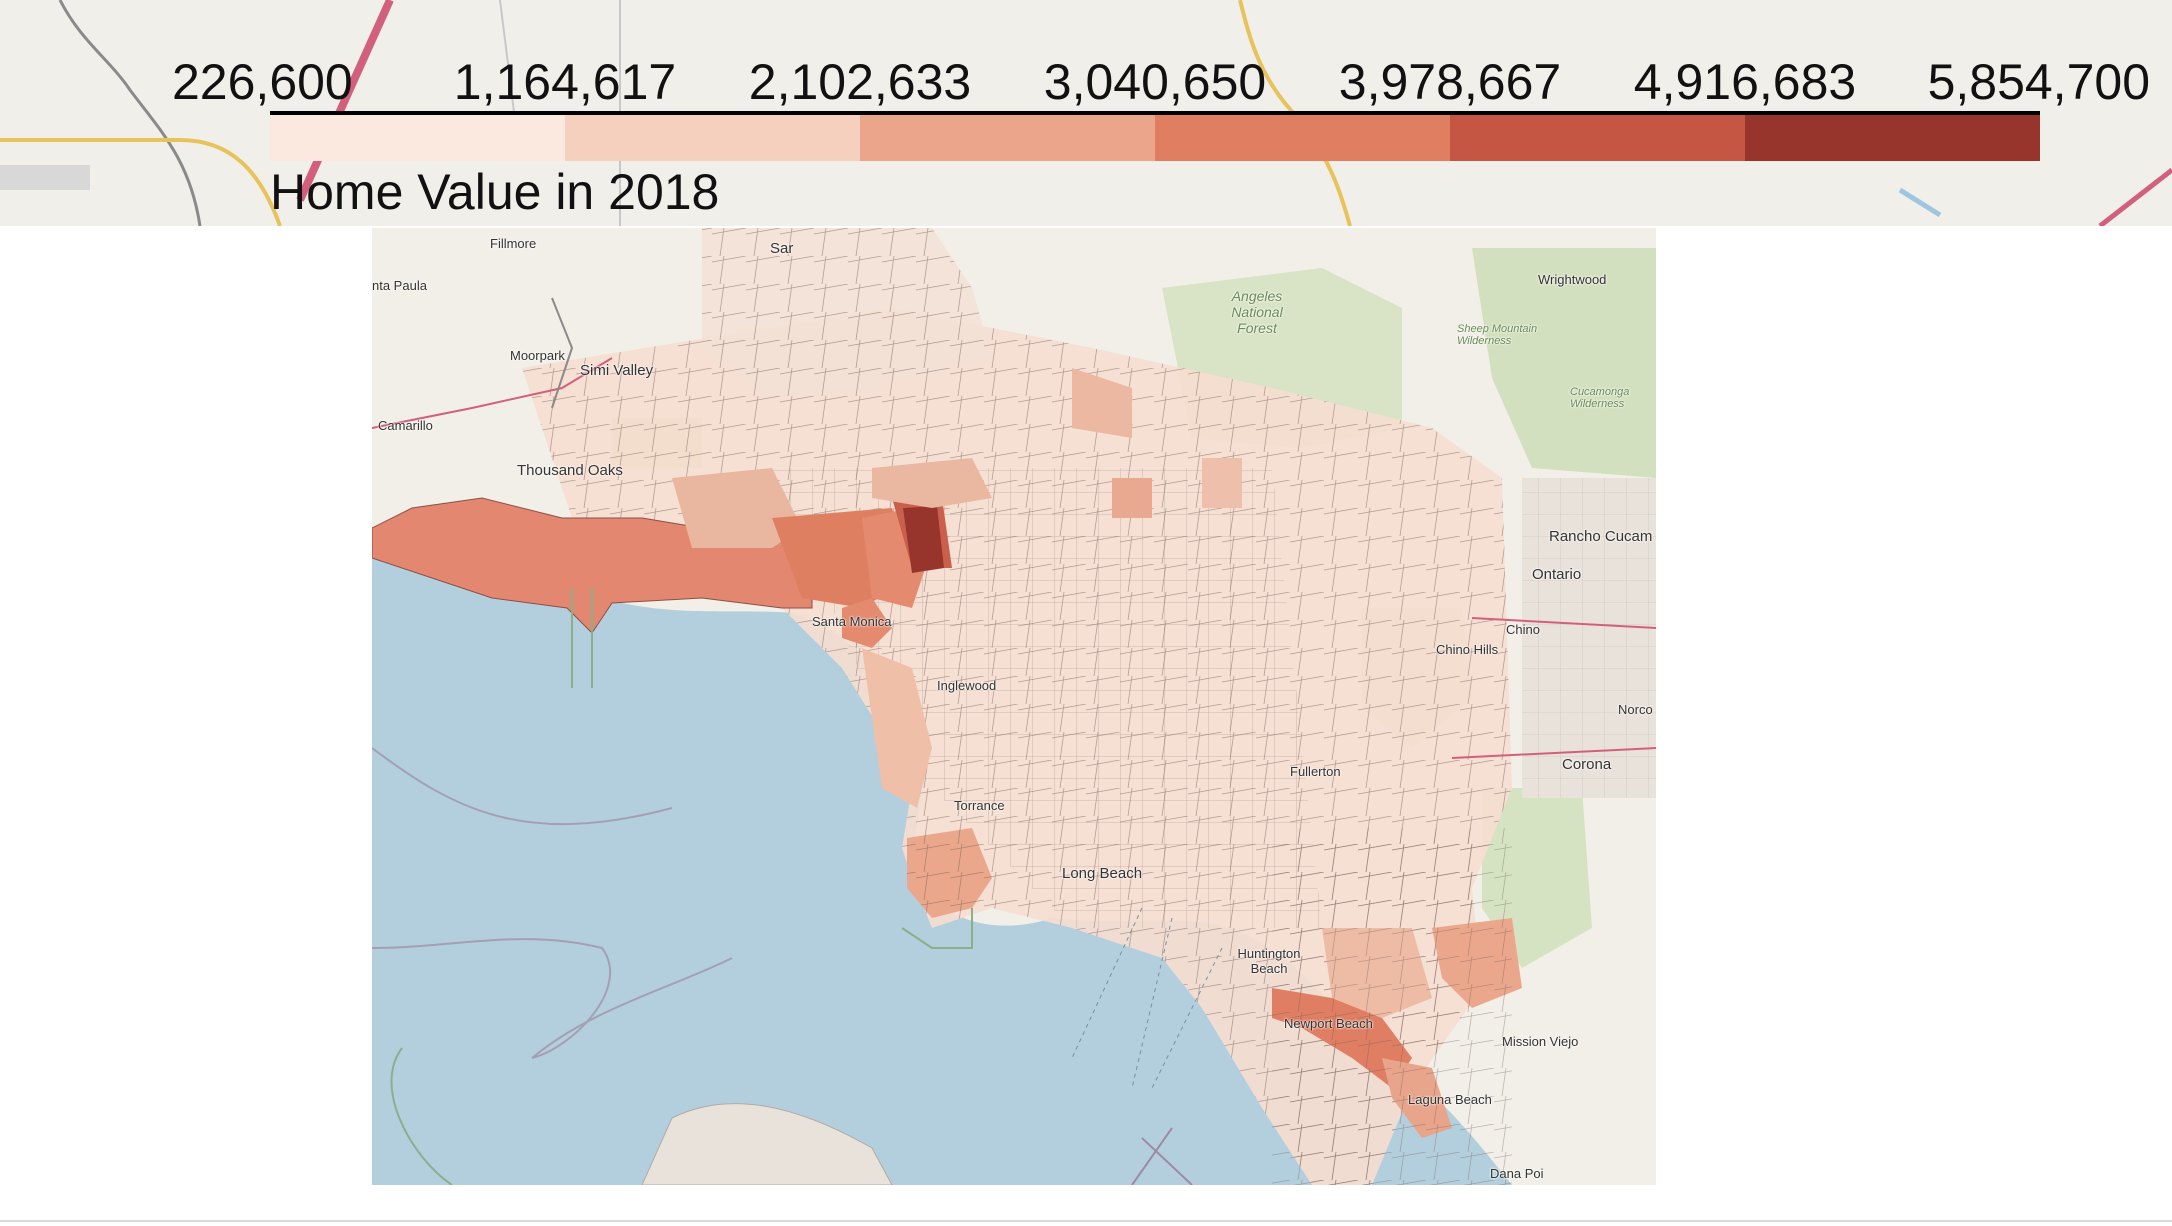 The width and height of the screenshot is (2172, 1226). Describe the element at coordinates (1132, 498) in the screenshot. I see `region-san-marino` at that location.